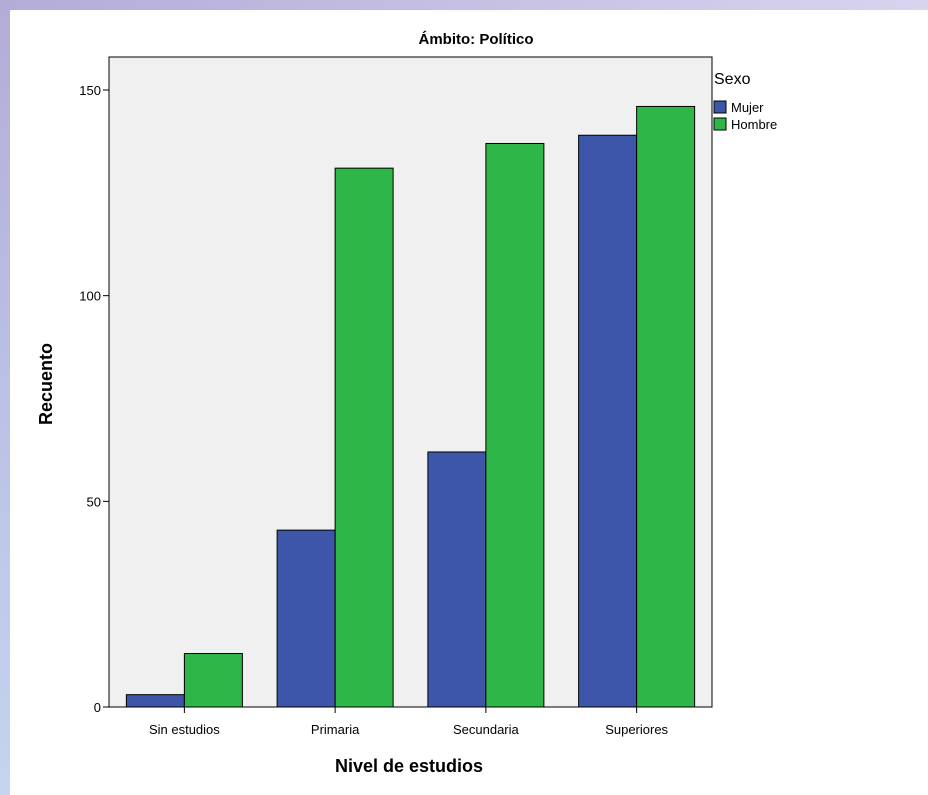  Describe the element at coordinates (5, 397) in the screenshot. I see `window-left-border` at that location.